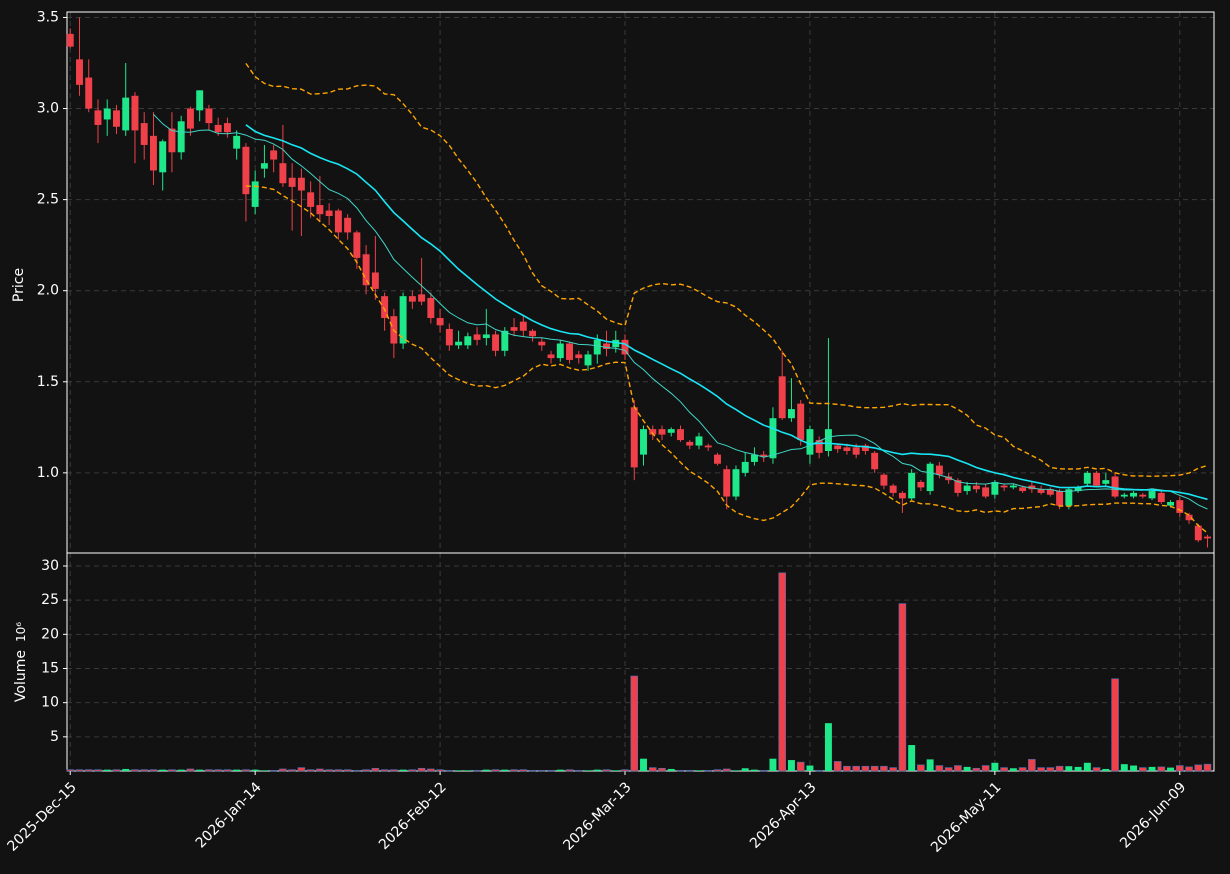  Describe the element at coordinates (21, 632) in the screenshot. I see `volume-scale-label: 10⁶` at that location.